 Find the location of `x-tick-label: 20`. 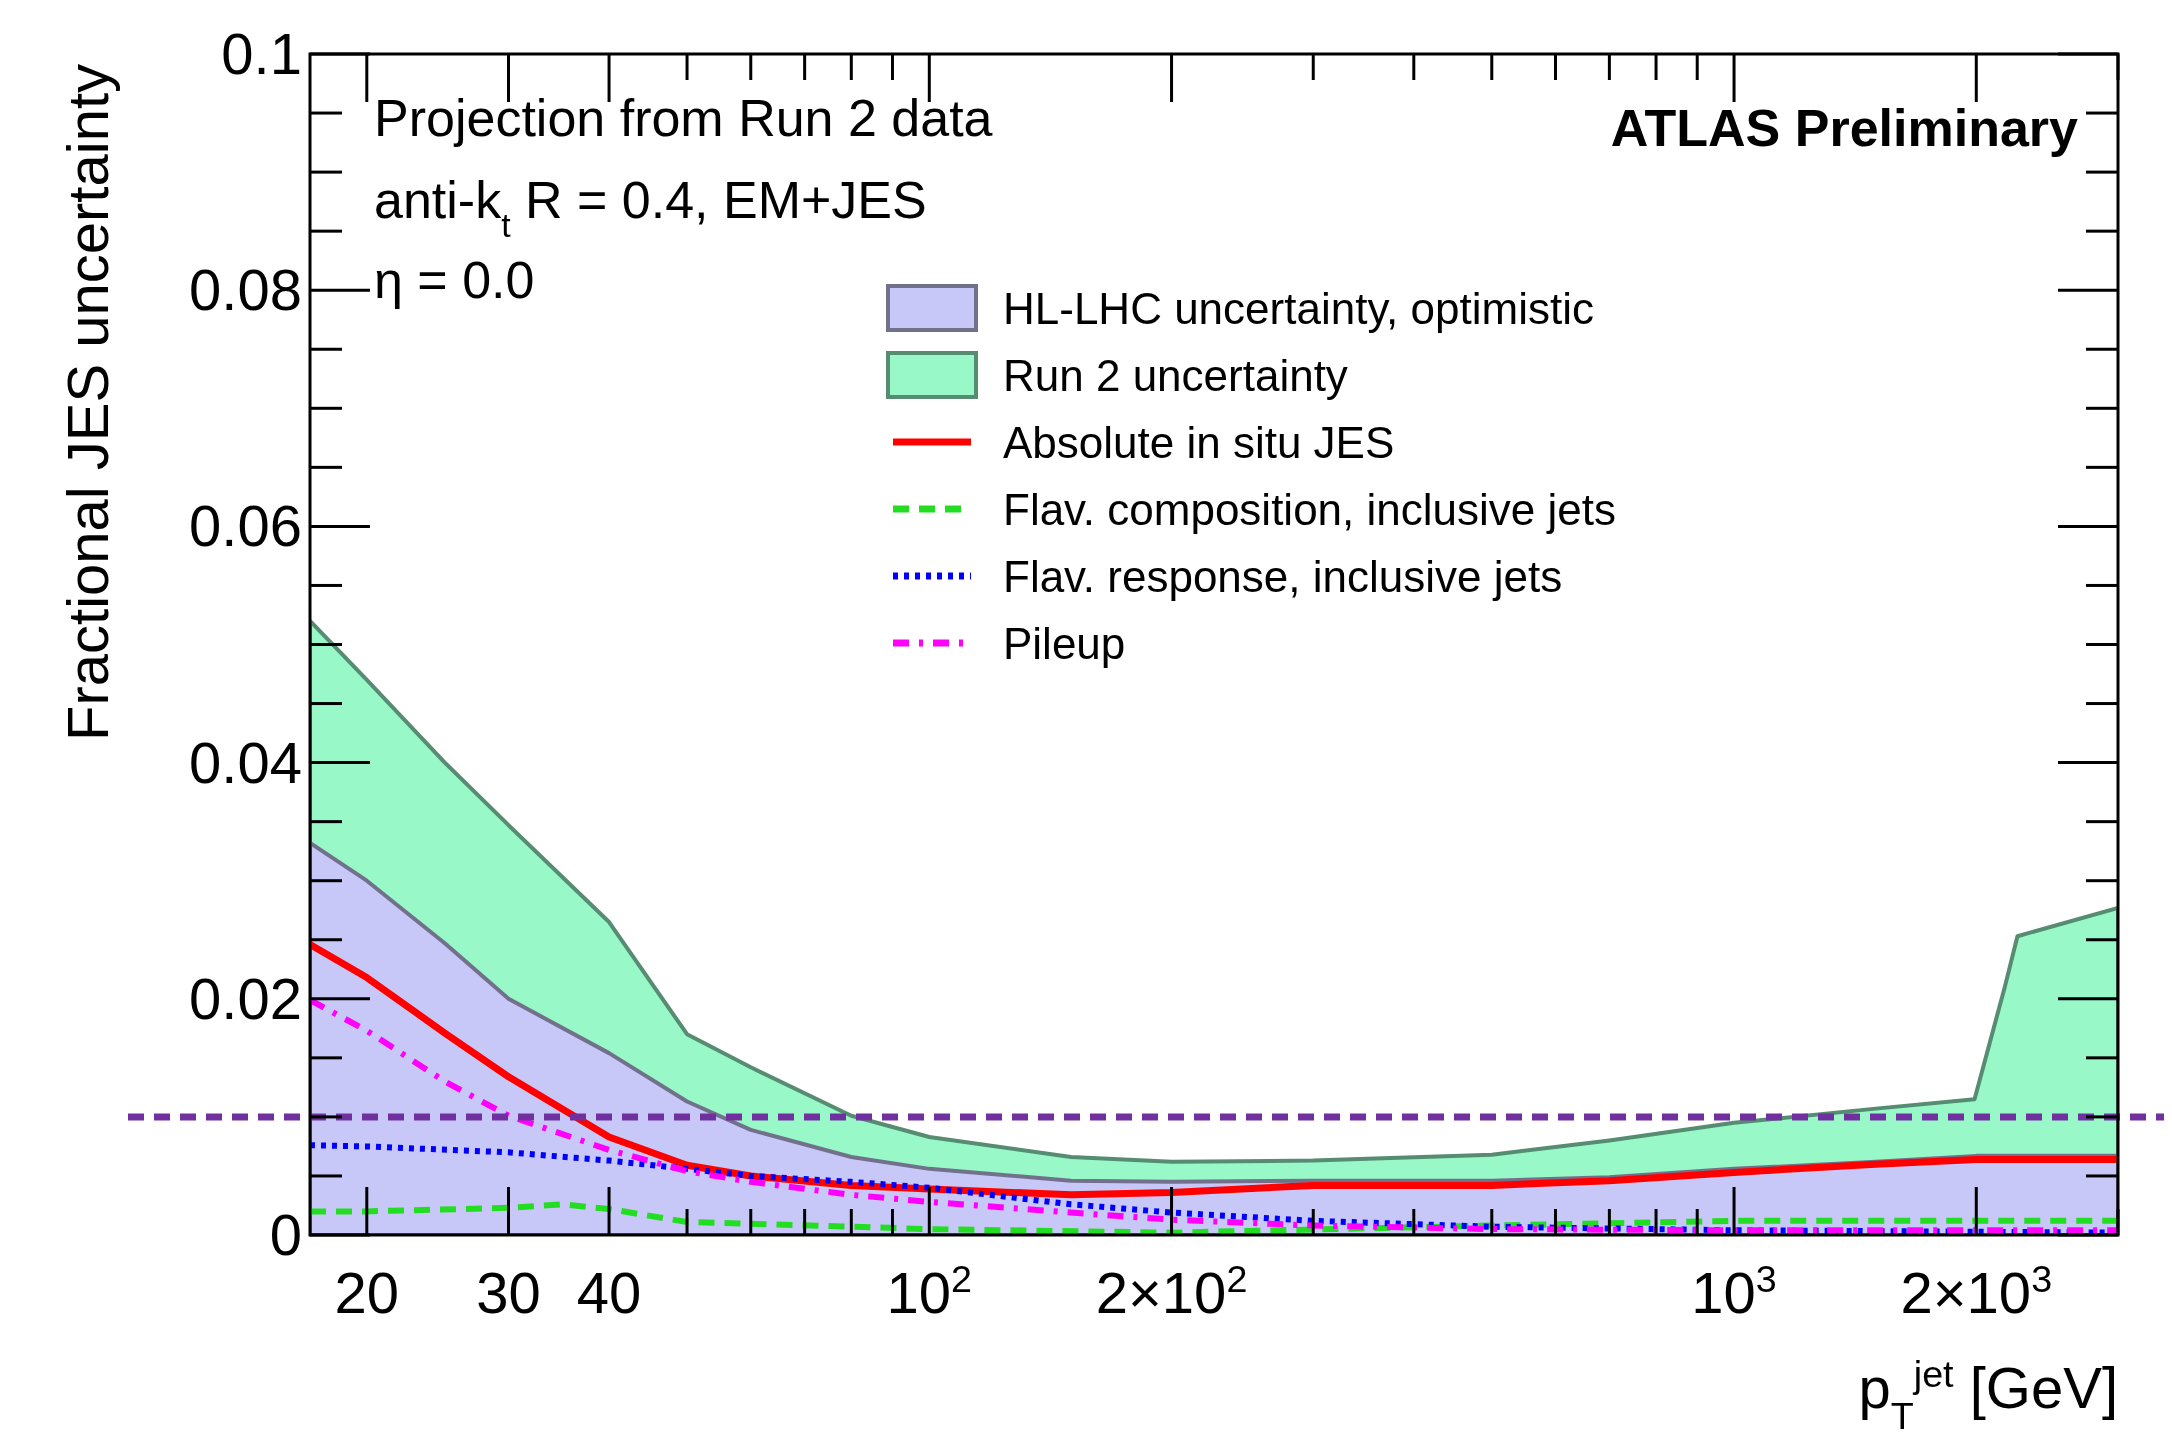

x-tick-label: 20 is located at coordinates (367, 1292).